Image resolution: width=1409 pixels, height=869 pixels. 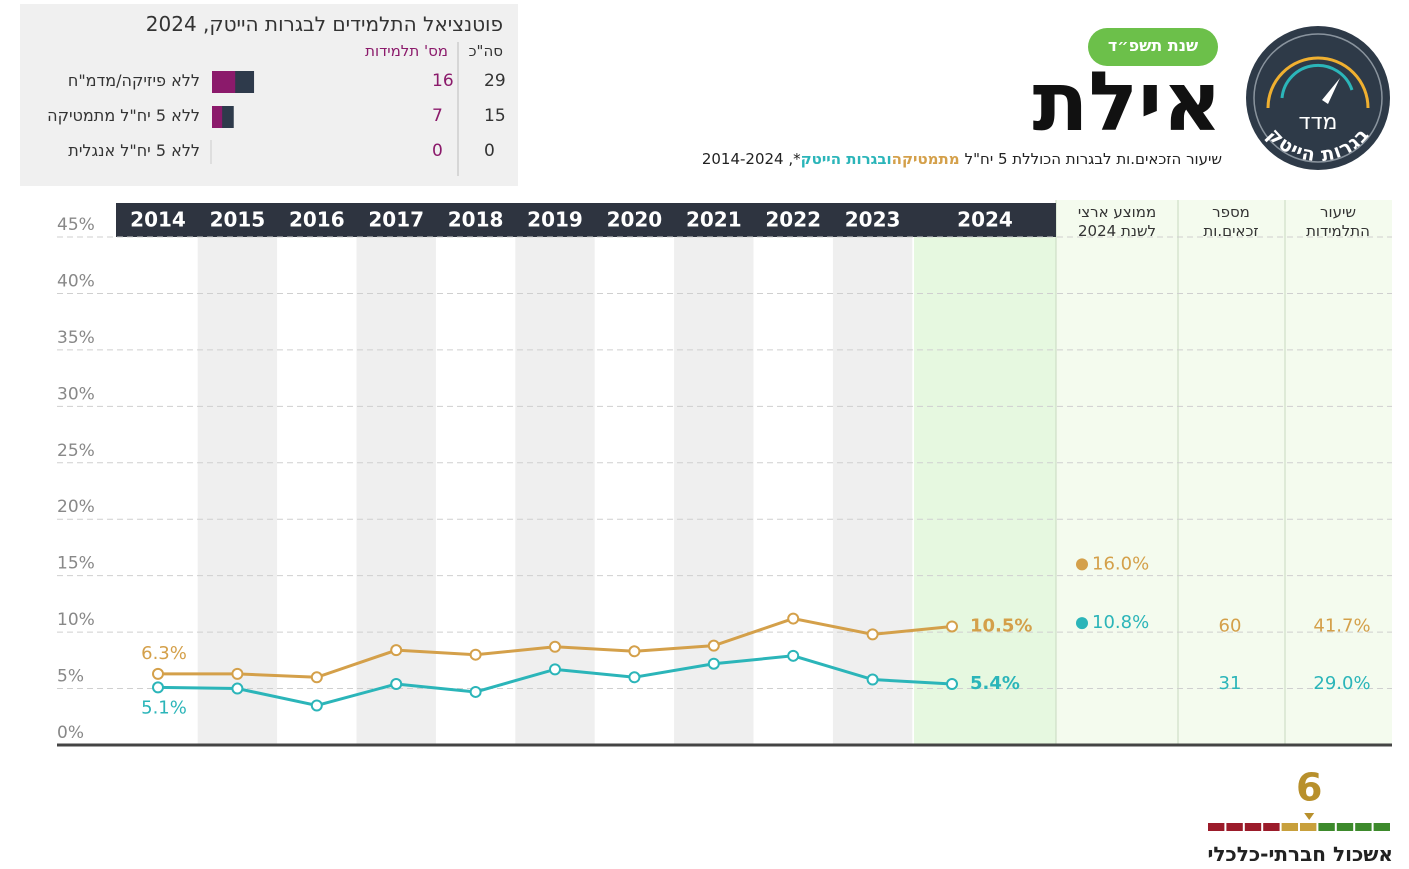 What do you see at coordinates (1300, 854) in the screenshot?
I see `cluster-label: אשכול חברתי-כלכלי` at bounding box center [1300, 854].